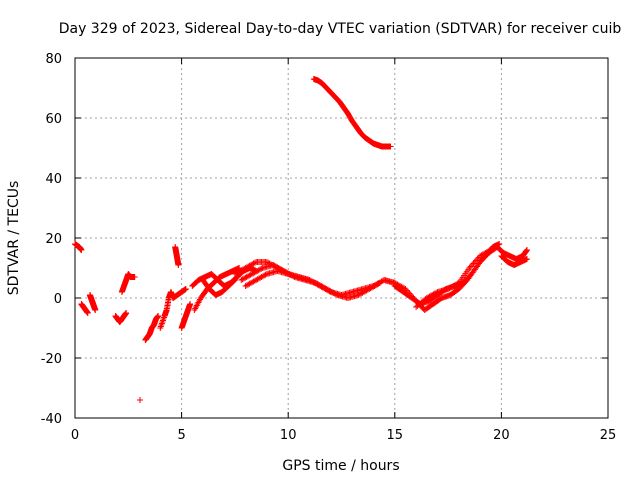 This screenshot has width=640, height=480. What do you see at coordinates (92, 302) in the screenshot?
I see `series-arc-c` at bounding box center [92, 302].